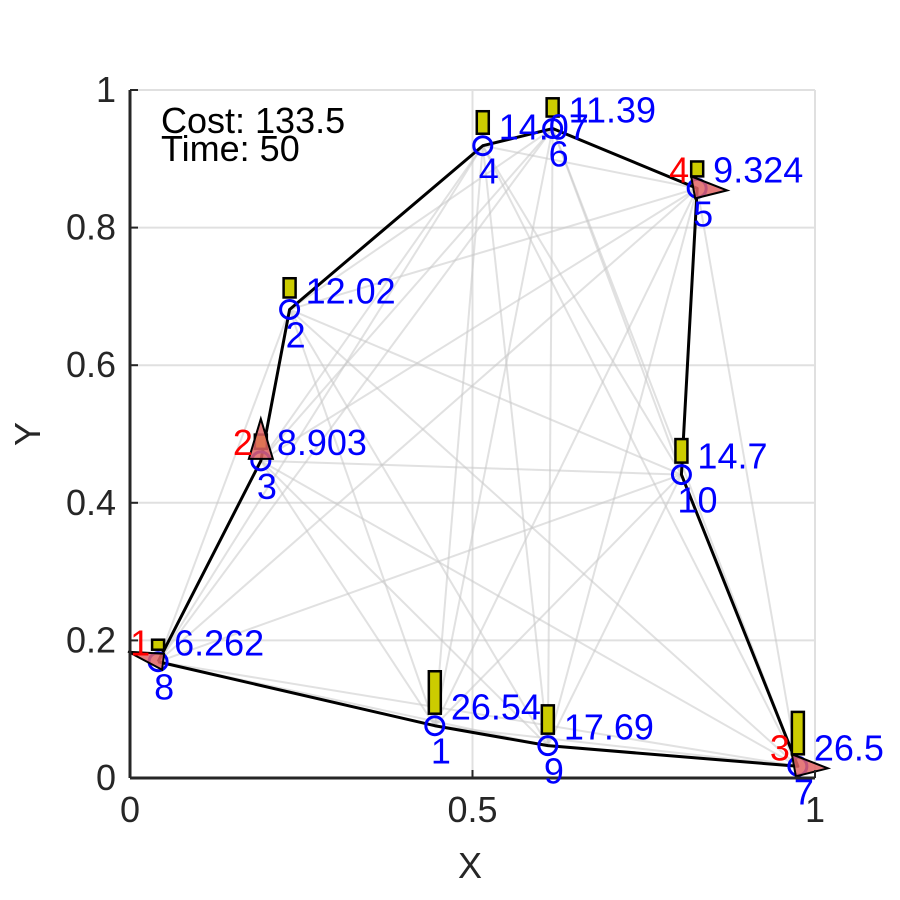  Describe the element at coordinates (470, 865) in the screenshot. I see `x-axis-title: X` at that location.